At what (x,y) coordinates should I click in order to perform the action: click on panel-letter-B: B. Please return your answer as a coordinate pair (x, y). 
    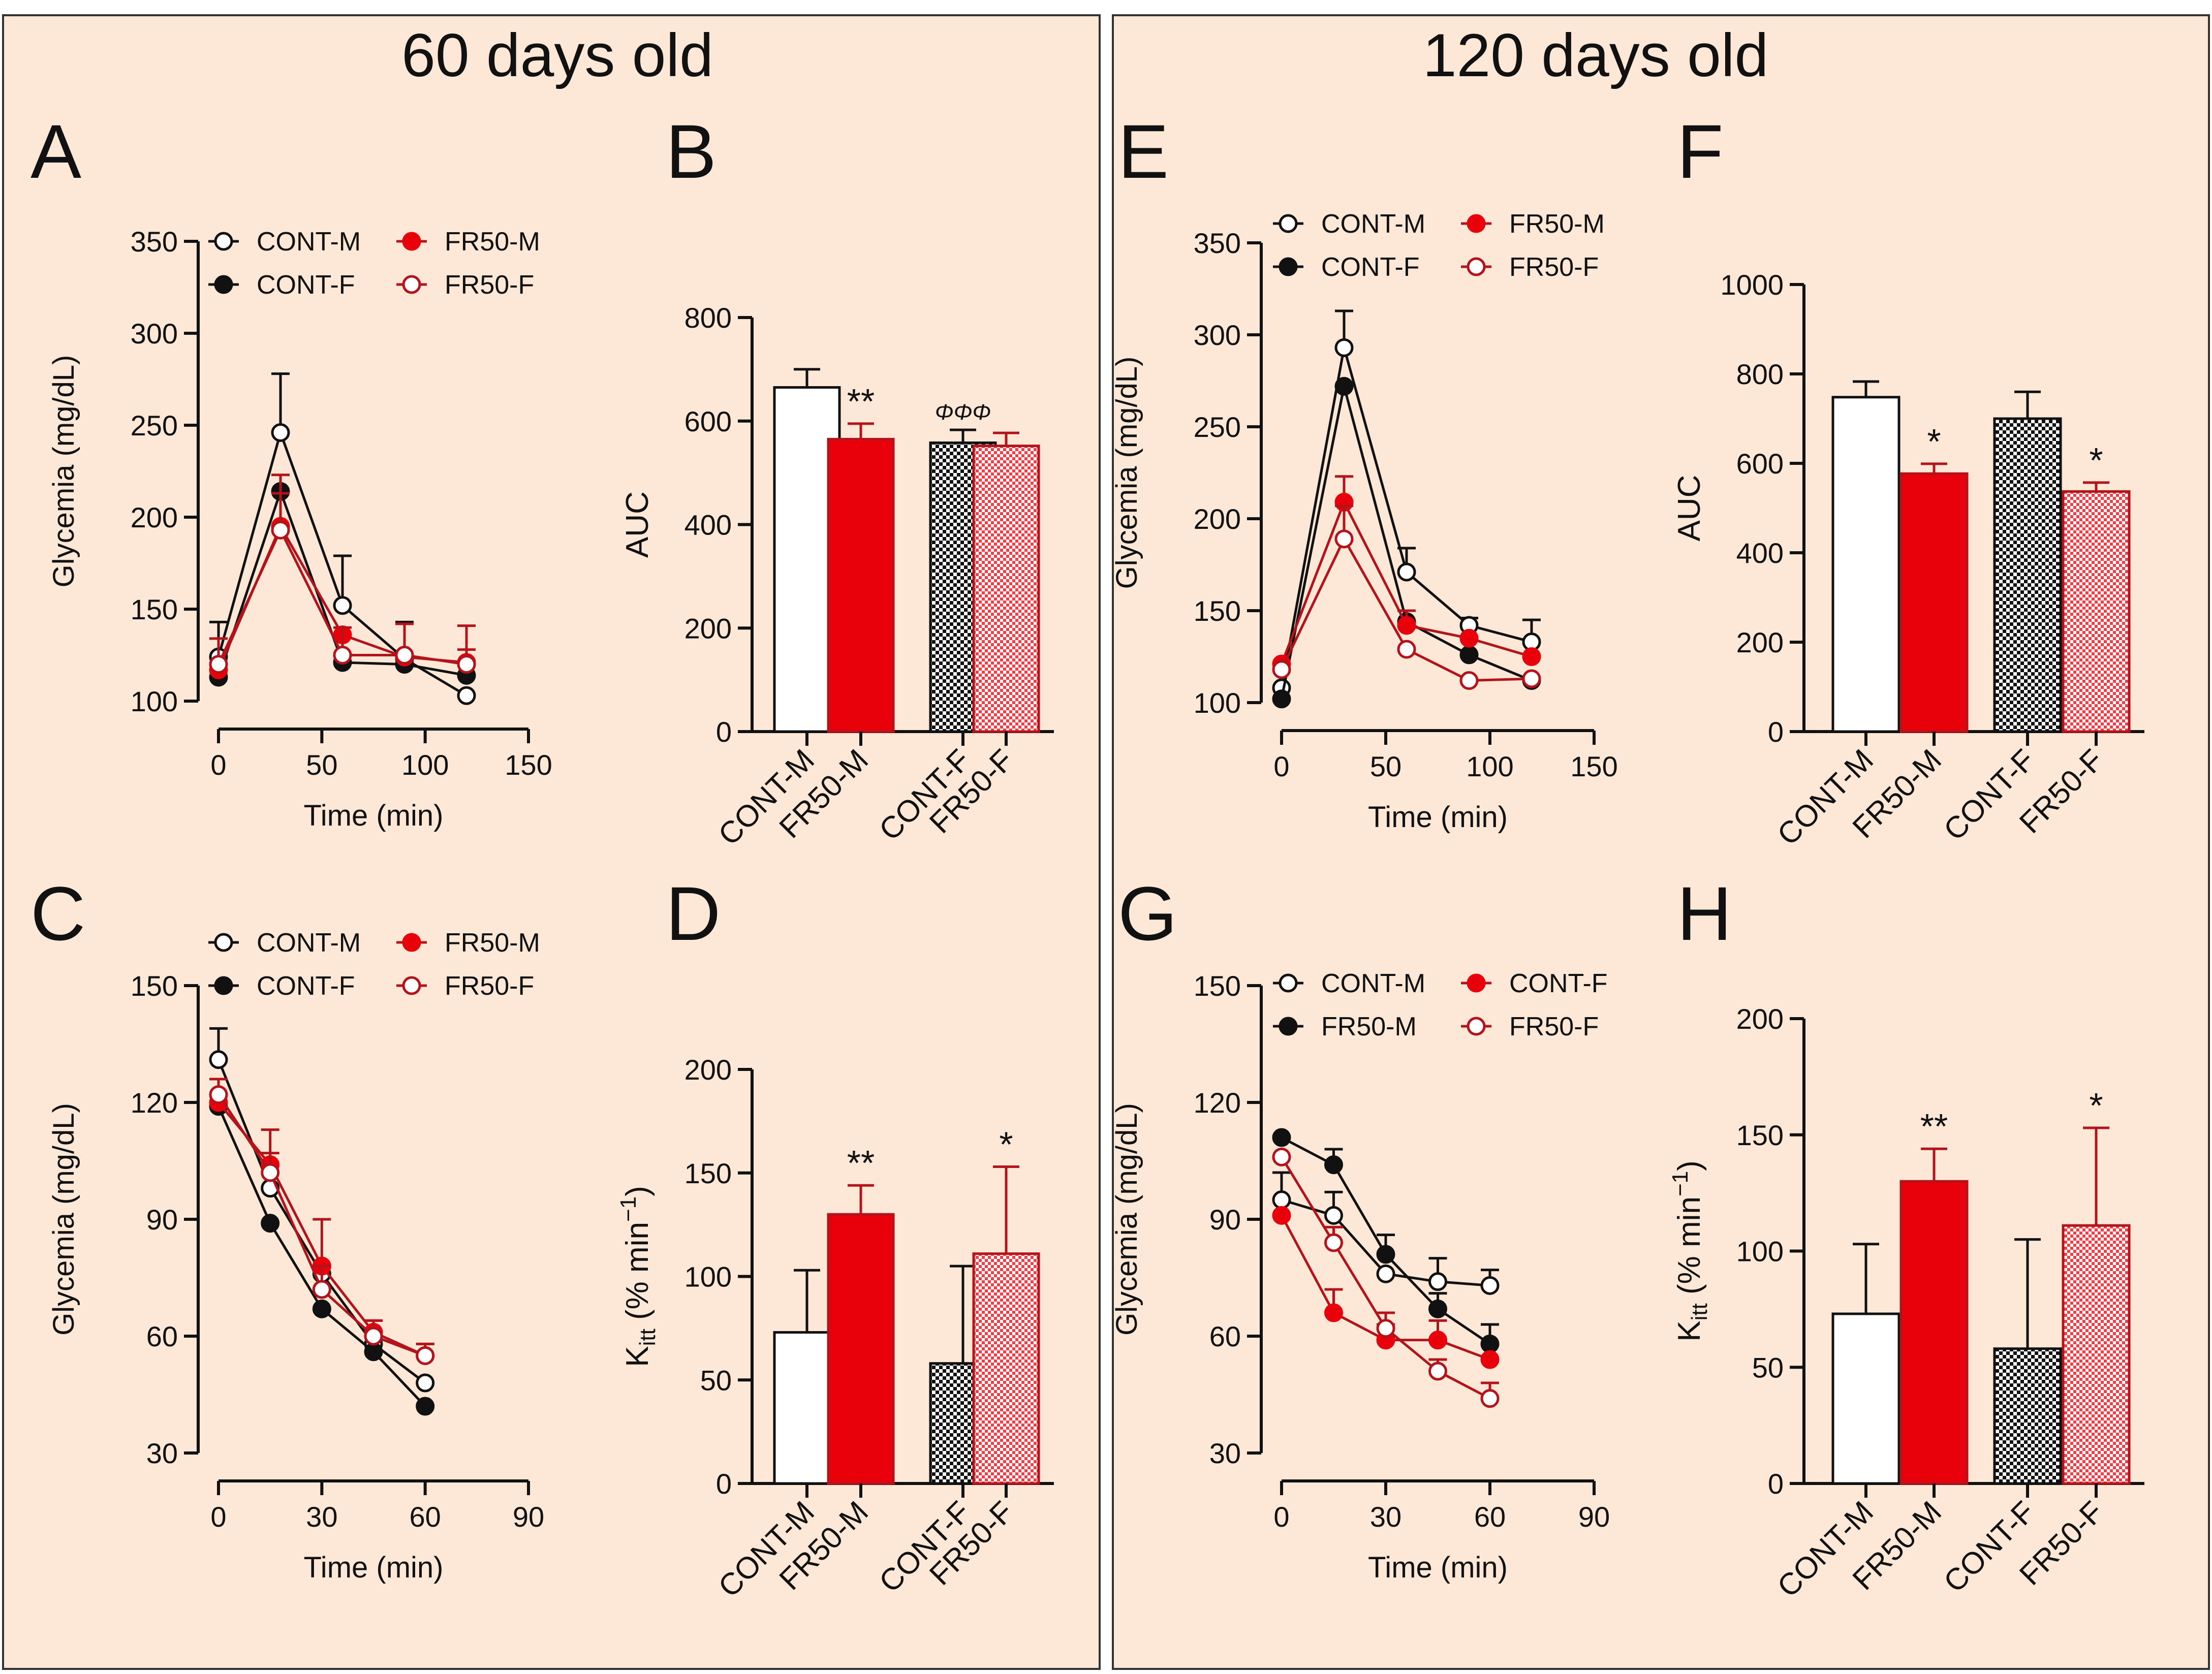
    Looking at the image, I should click on (691, 151).